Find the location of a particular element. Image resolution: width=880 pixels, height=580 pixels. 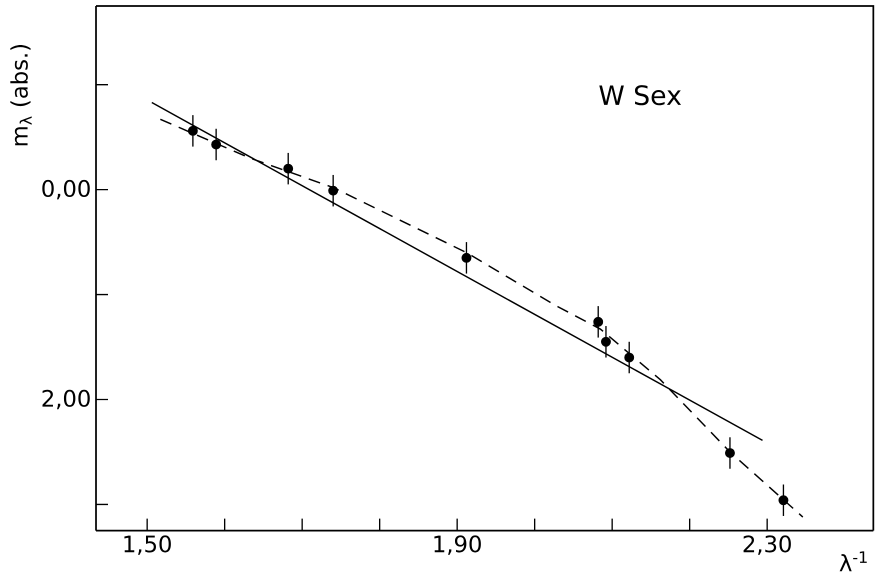

y-tick-label: 0,00 is located at coordinates (66, 190).